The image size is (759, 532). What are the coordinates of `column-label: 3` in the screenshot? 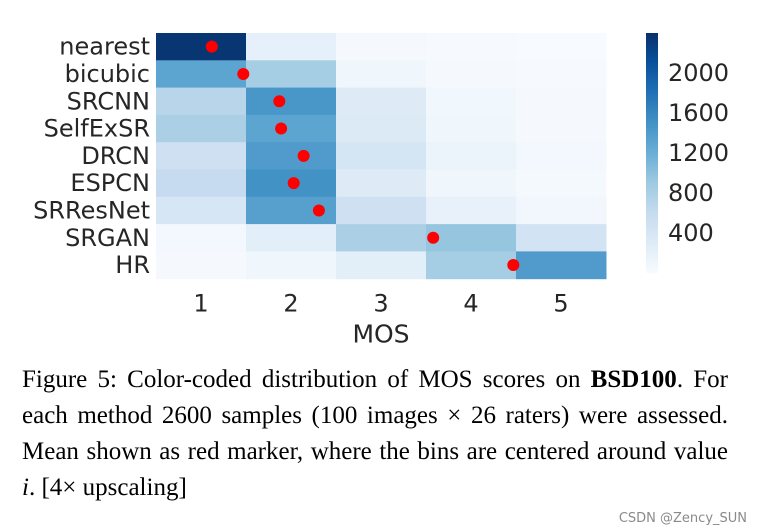 It's located at (380, 304).